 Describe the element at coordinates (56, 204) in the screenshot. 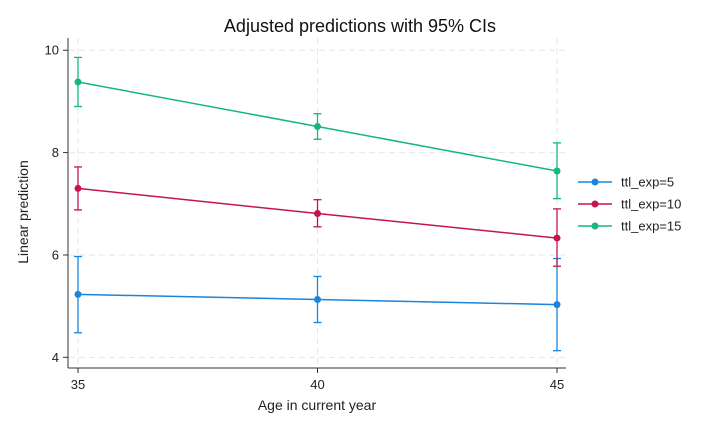

I see `y-ticks: 4 6 8 10` at that location.